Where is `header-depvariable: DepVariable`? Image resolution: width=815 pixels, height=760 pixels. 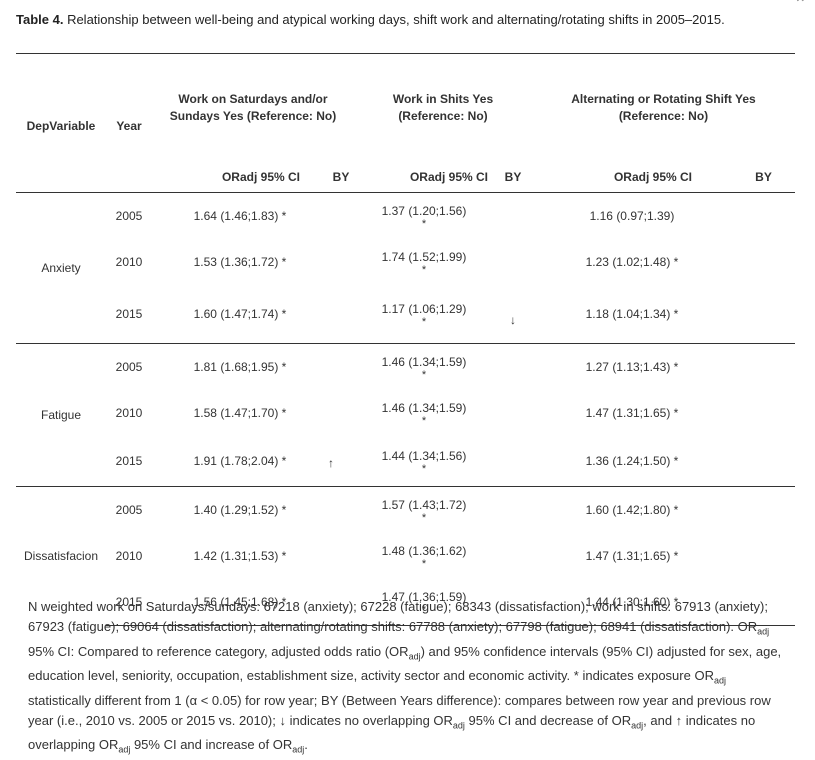
header-depvariable: DepVariable is located at coordinates (61, 107).